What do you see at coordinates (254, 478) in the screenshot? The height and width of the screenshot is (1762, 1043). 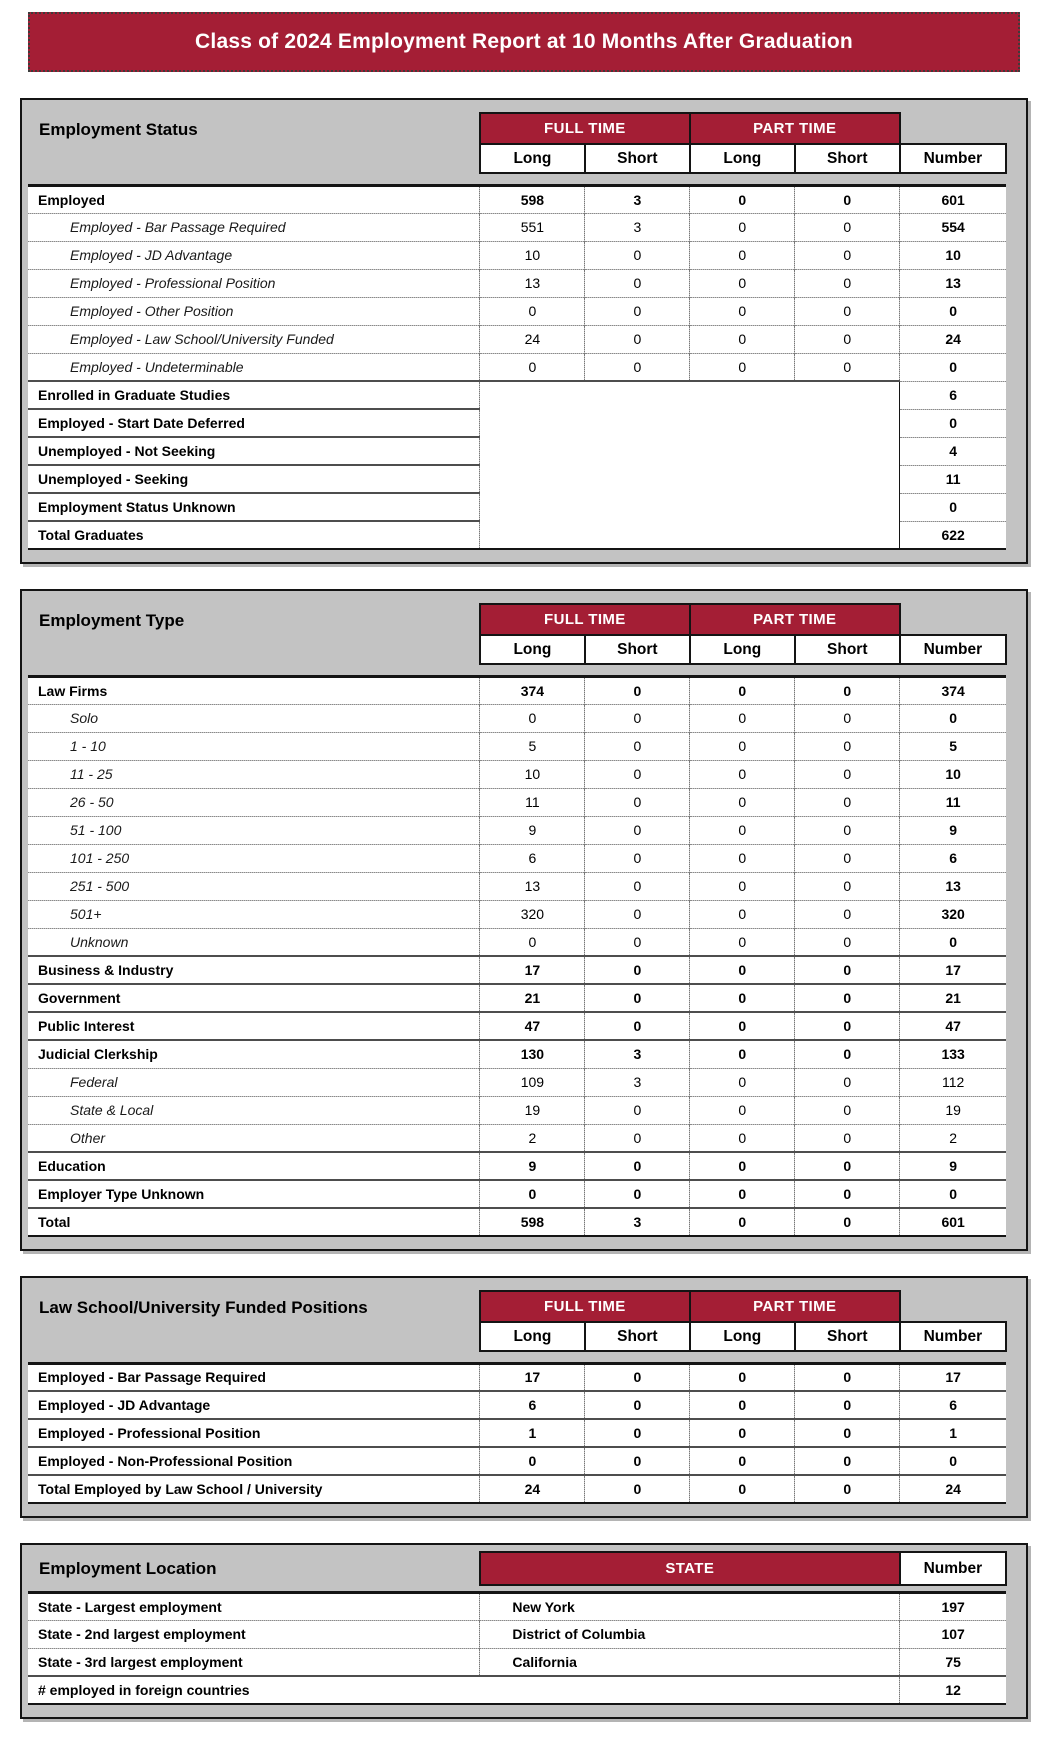 I see `row-label: Unemployed - Seeking` at bounding box center [254, 478].